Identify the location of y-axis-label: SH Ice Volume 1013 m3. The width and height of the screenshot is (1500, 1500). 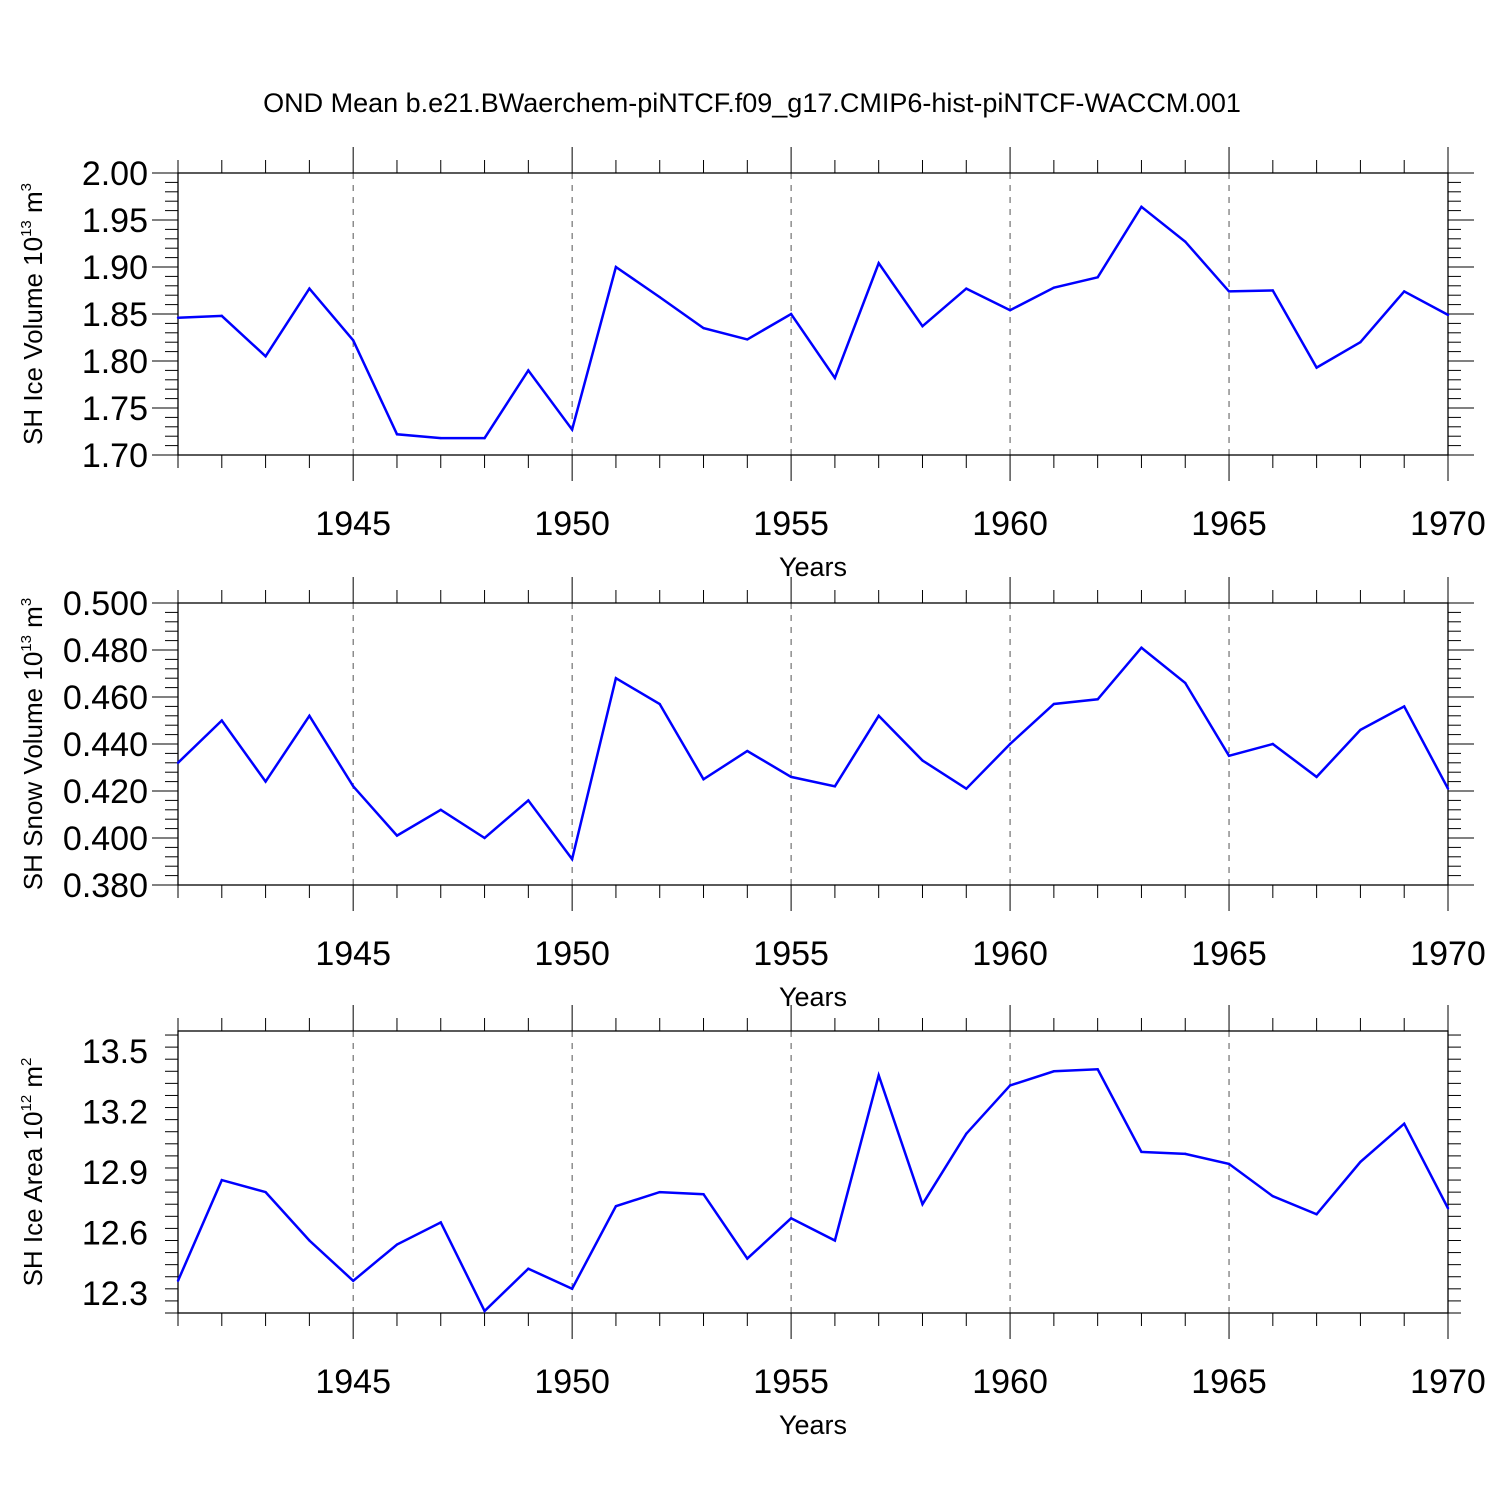
(33, 314).